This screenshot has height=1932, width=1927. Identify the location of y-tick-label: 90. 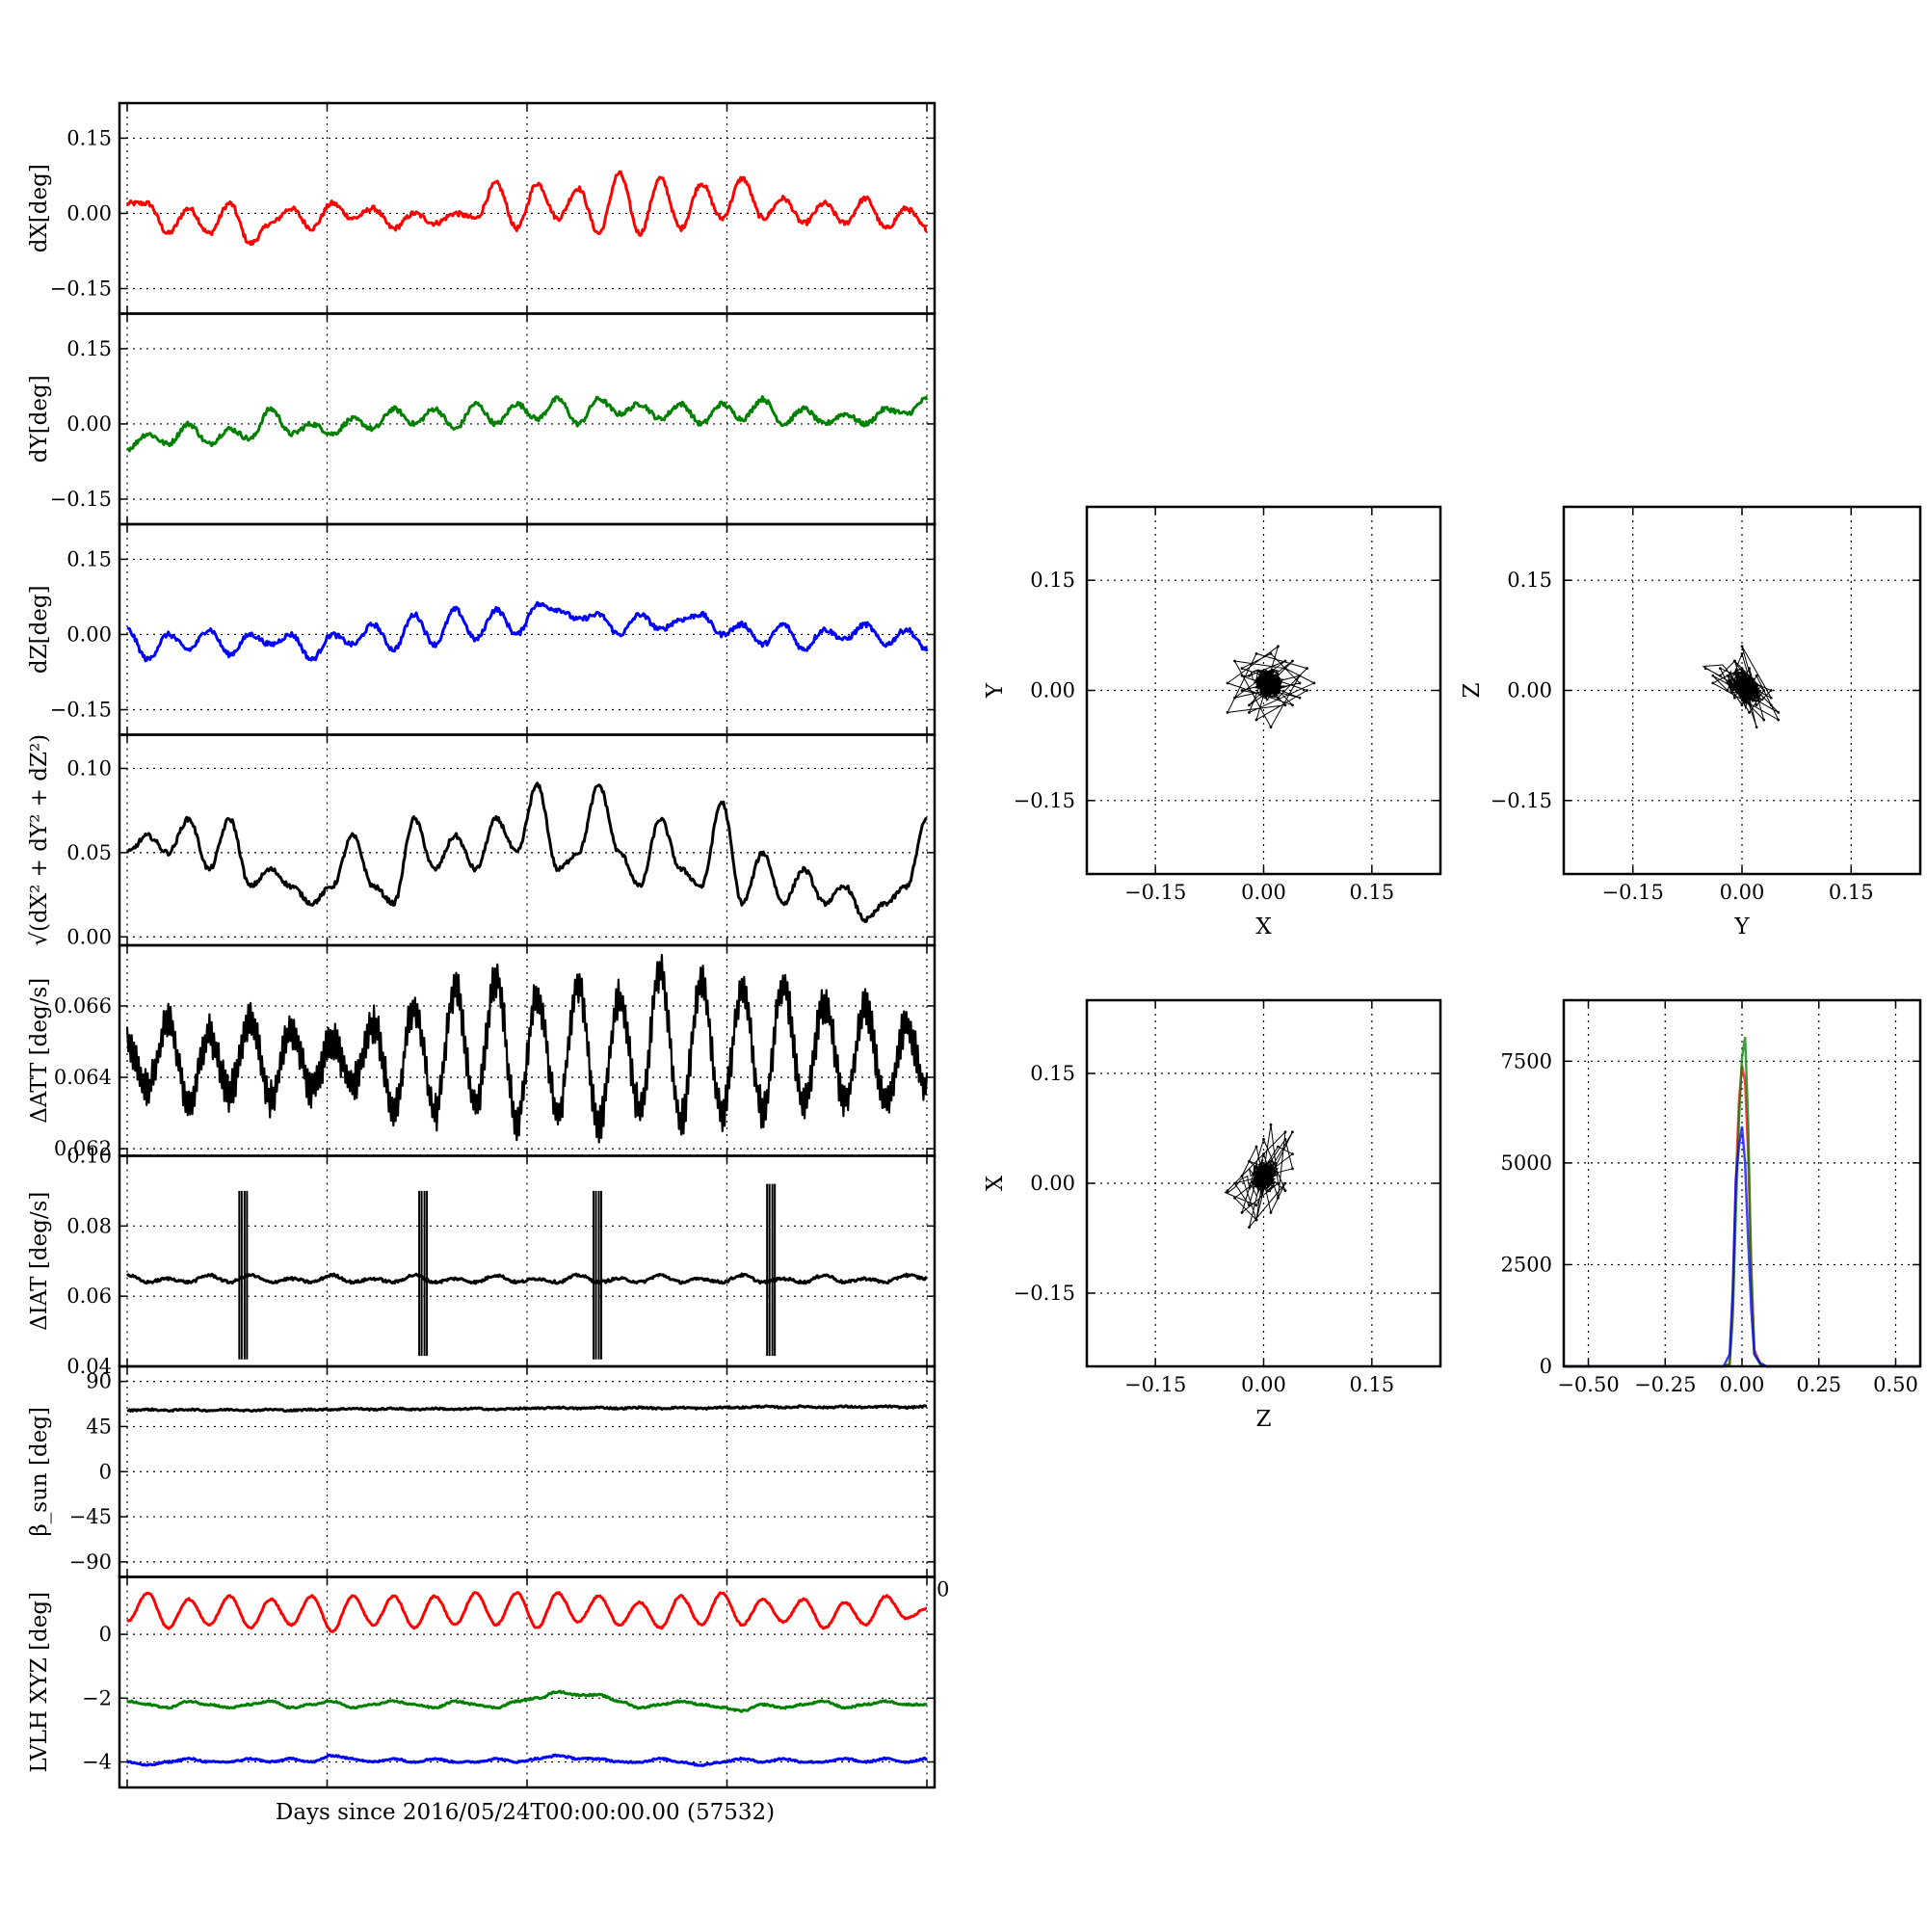
(99, 1381).